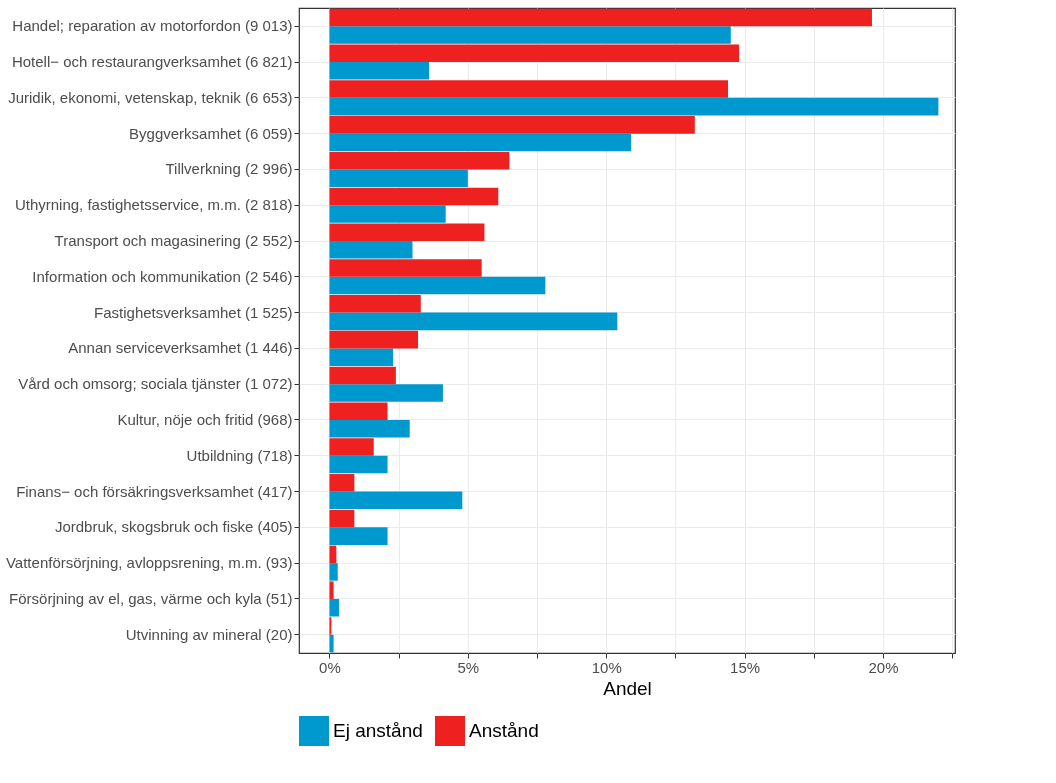  I want to click on y-tick-label: Vård och omsorg; sociala tjänster (1 072), so click(155, 384).